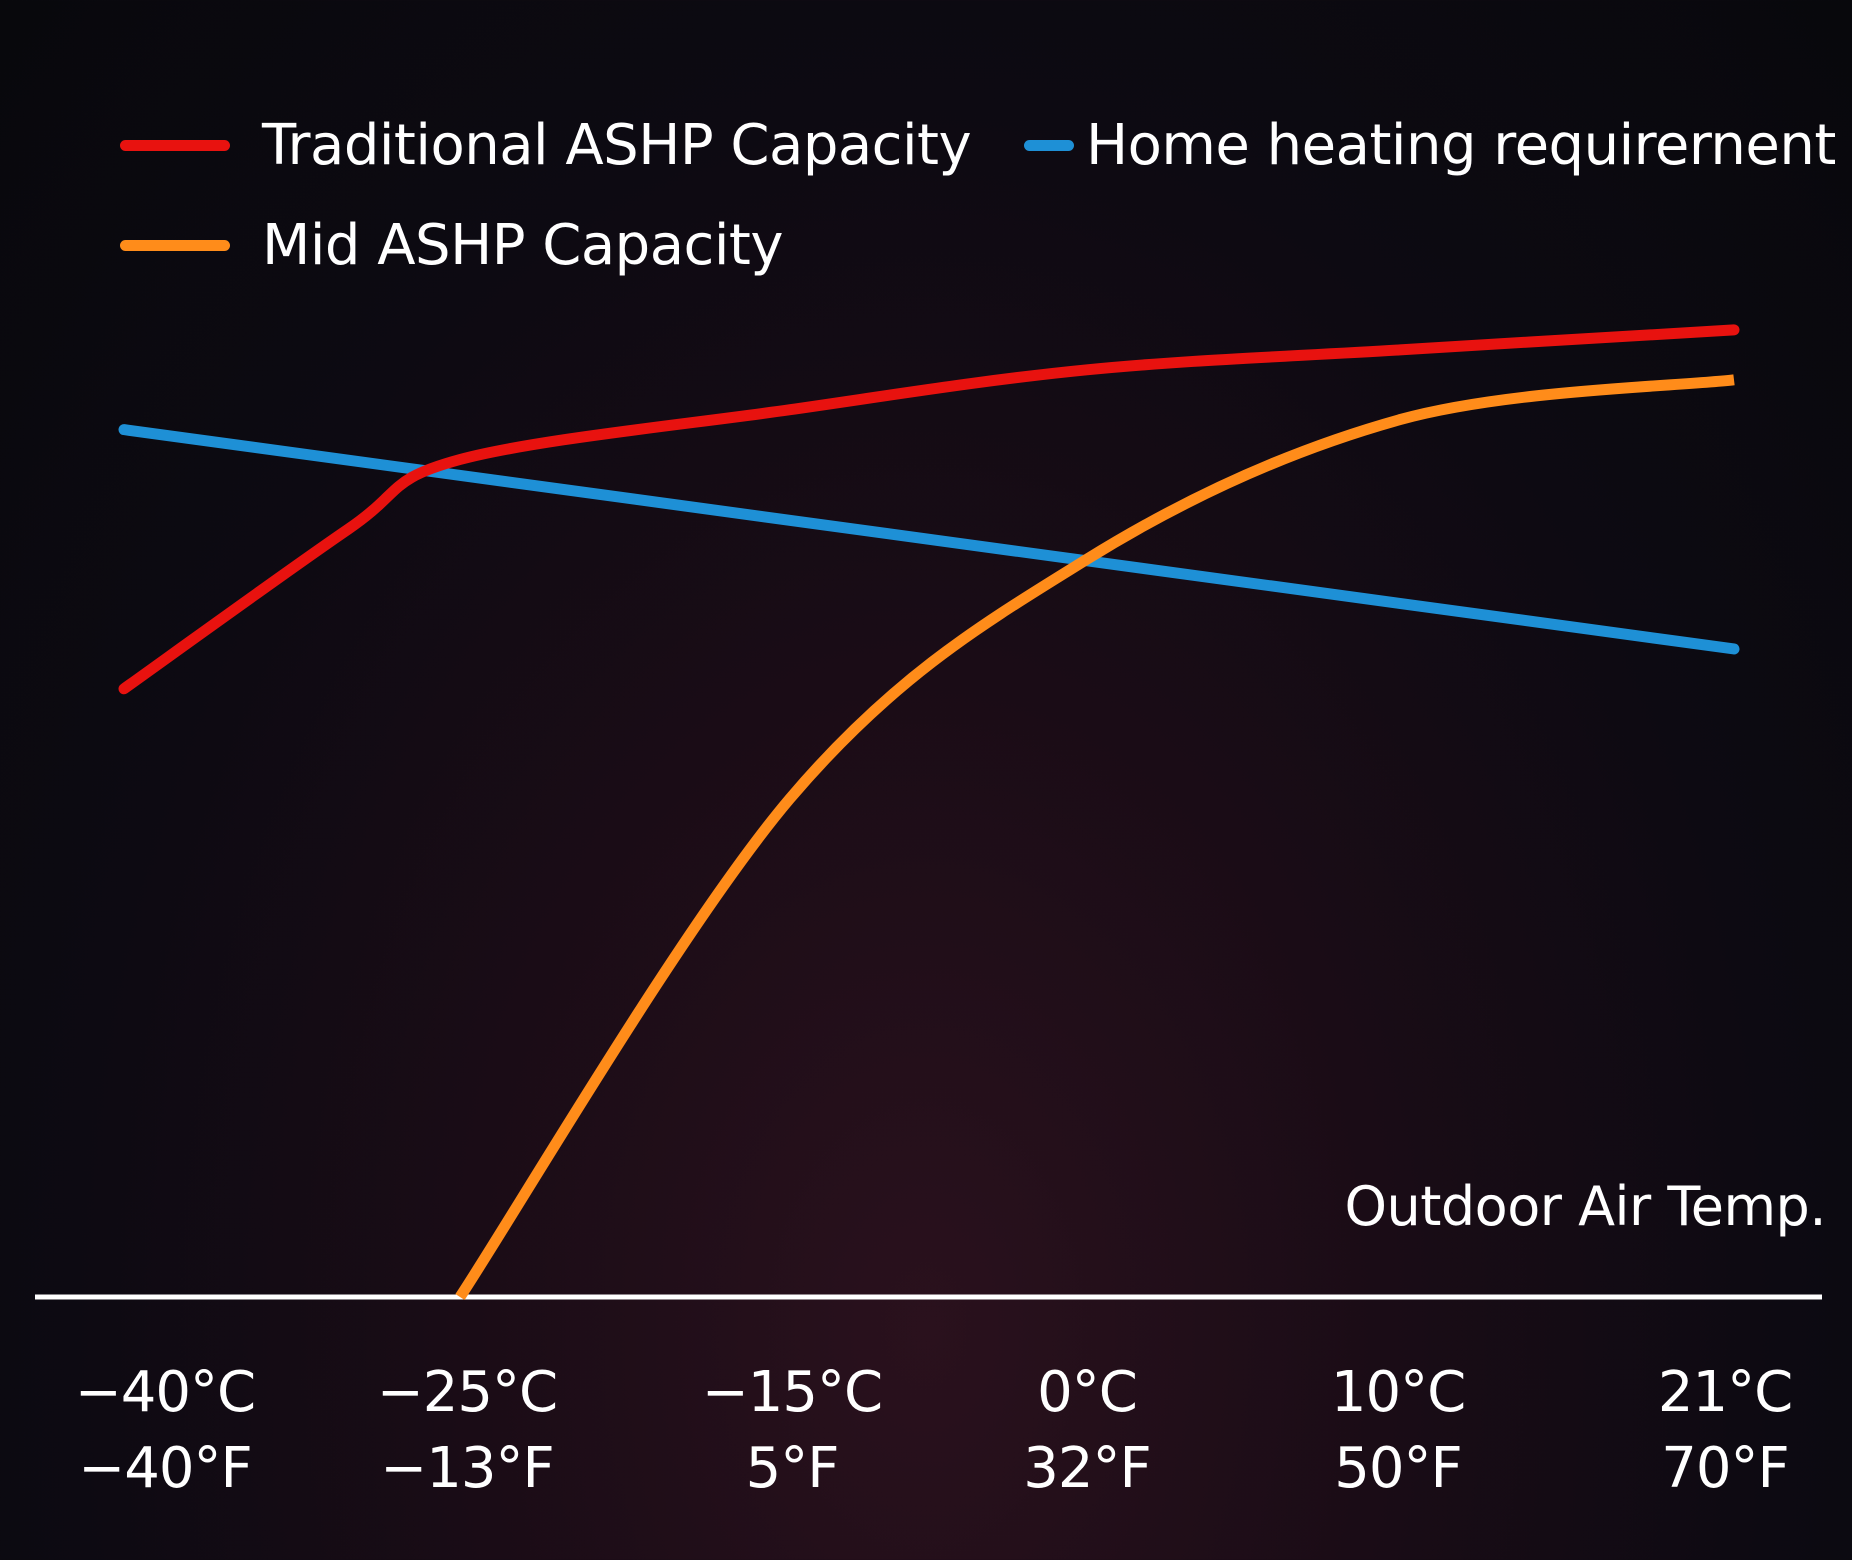 This screenshot has width=1852, height=1560. I want to click on x-tick-zero: 0°C 32°F, so click(1087, 1431).